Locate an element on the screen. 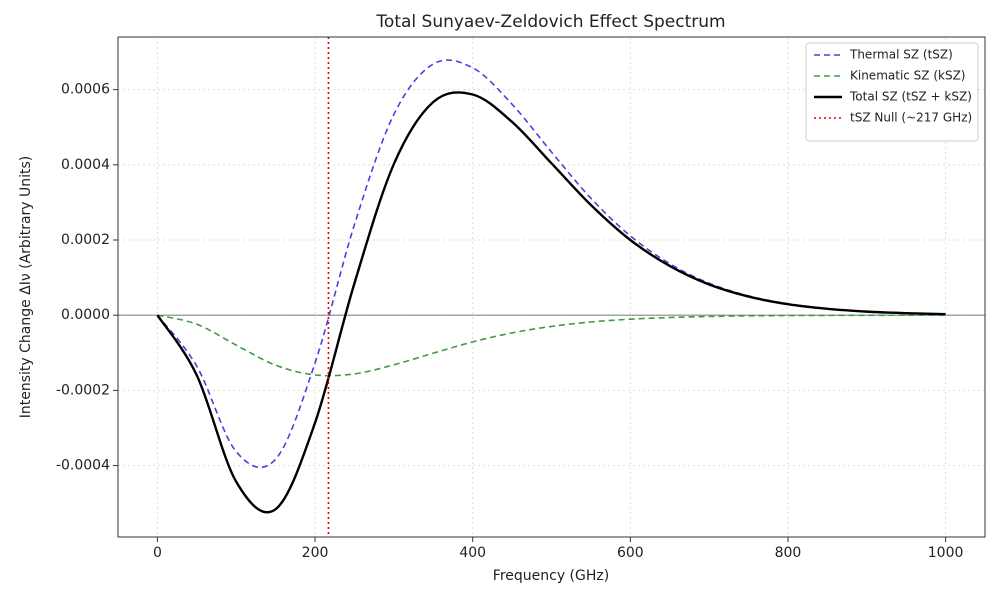  y-tick-label: -0.0004 is located at coordinates (83, 466).